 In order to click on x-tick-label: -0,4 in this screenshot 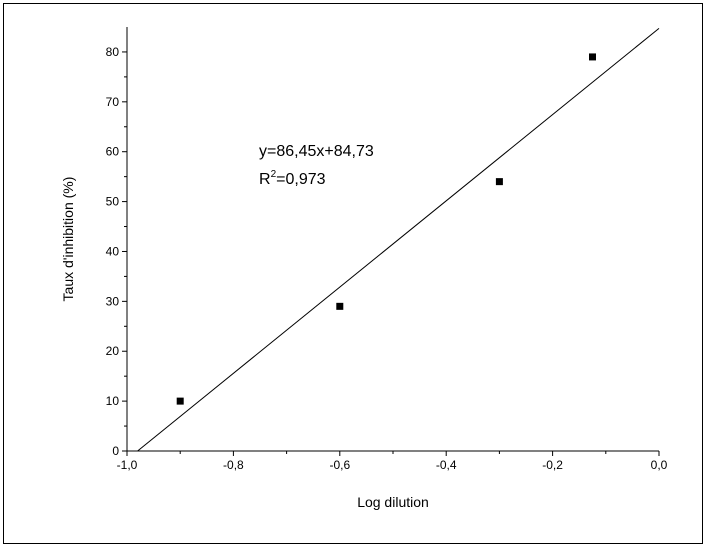, I will do `click(446, 465)`.